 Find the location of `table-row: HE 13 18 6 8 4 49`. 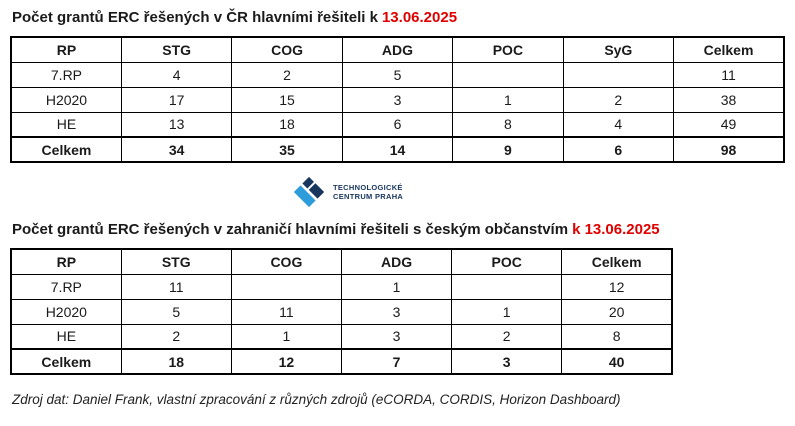

table-row: HE 13 18 6 8 4 49 is located at coordinates (397, 124).